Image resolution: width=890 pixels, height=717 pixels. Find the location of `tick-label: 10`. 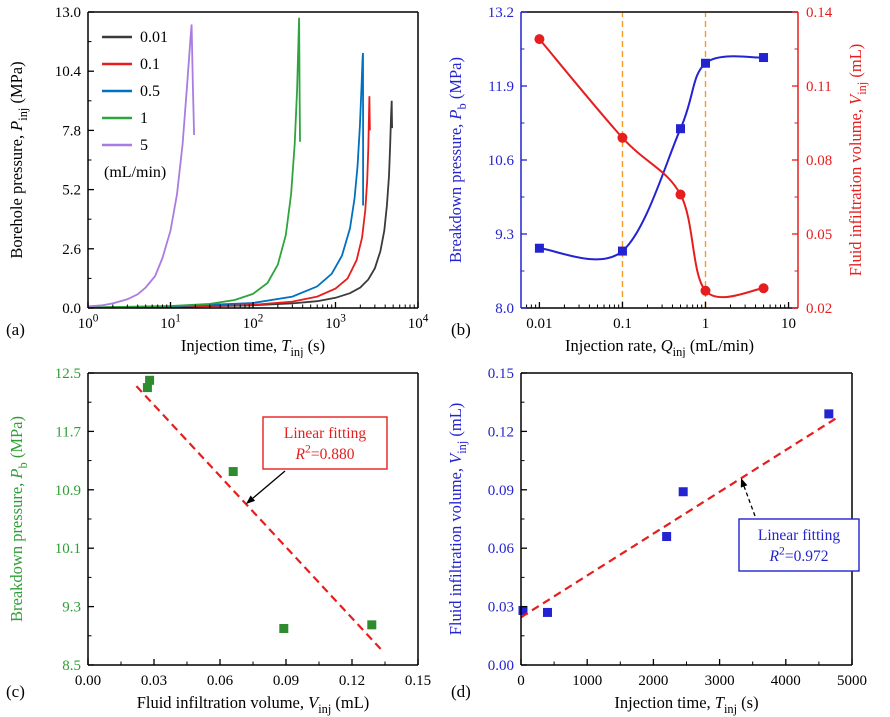

tick-label: 10 is located at coordinates (788, 324).